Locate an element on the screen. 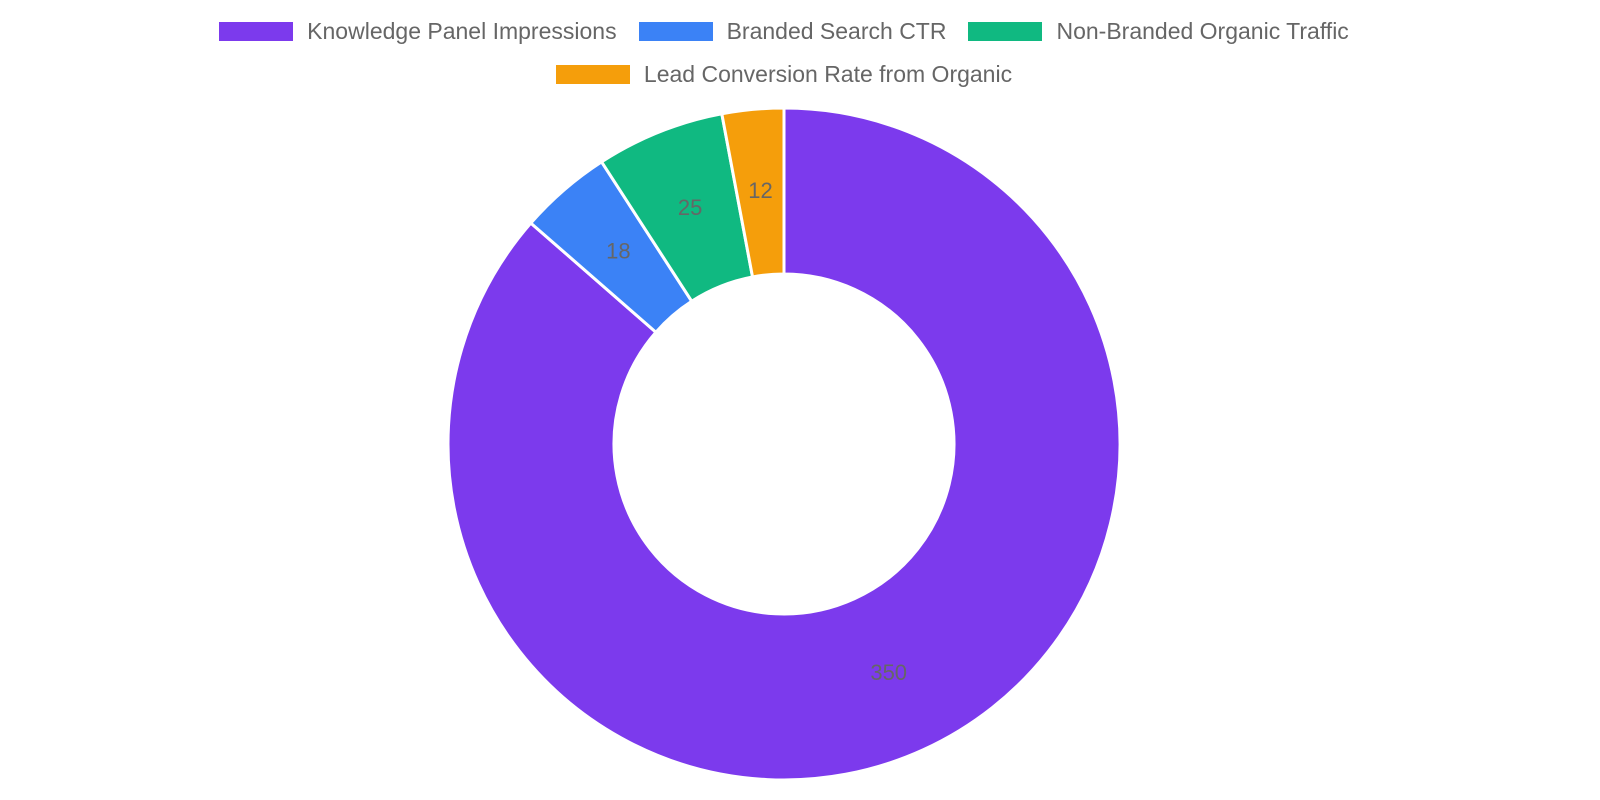  data-label-knowledge-panel: 350 is located at coordinates (888, 672).